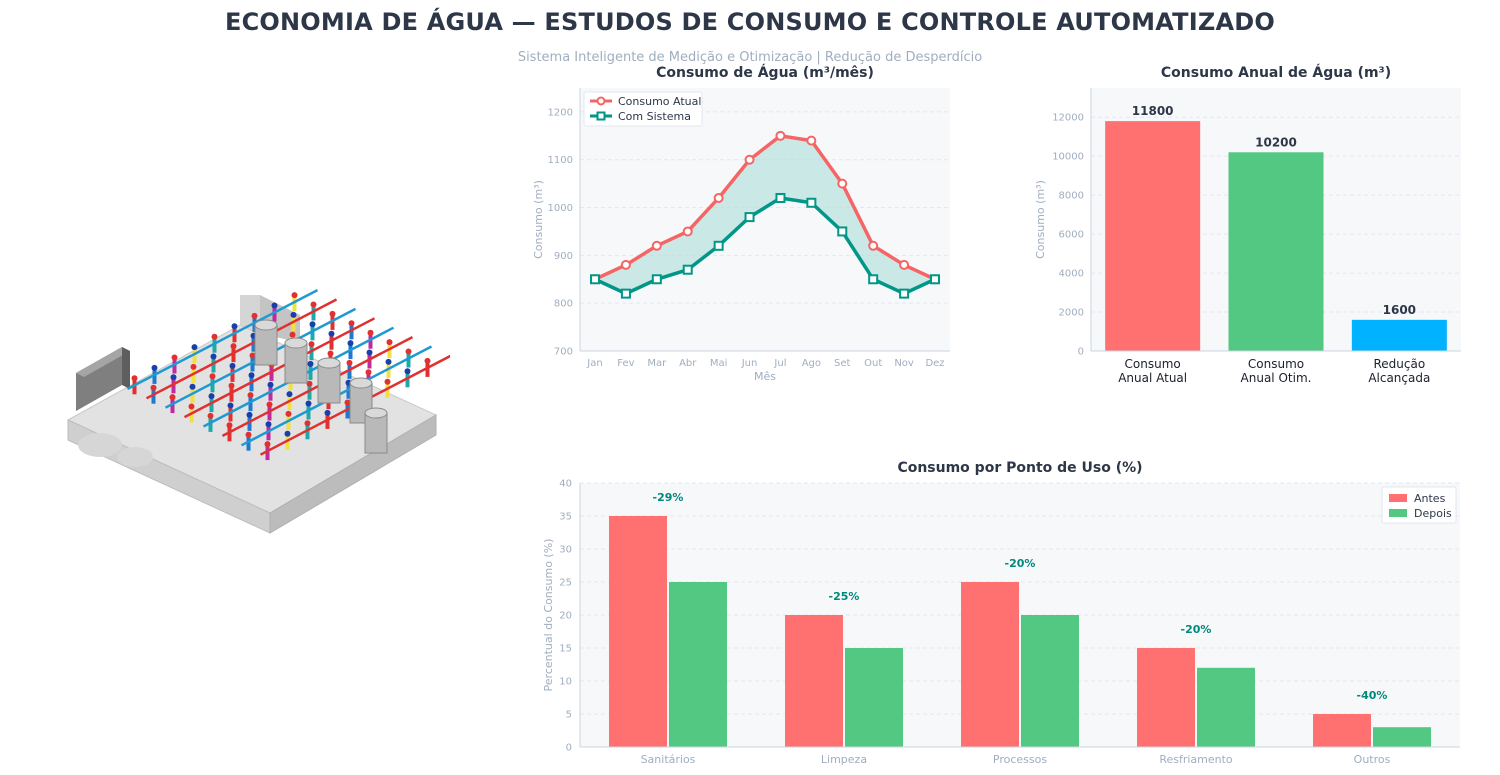 This screenshot has height=775, width=1500. I want to click on tank-top, so click(296, 343).